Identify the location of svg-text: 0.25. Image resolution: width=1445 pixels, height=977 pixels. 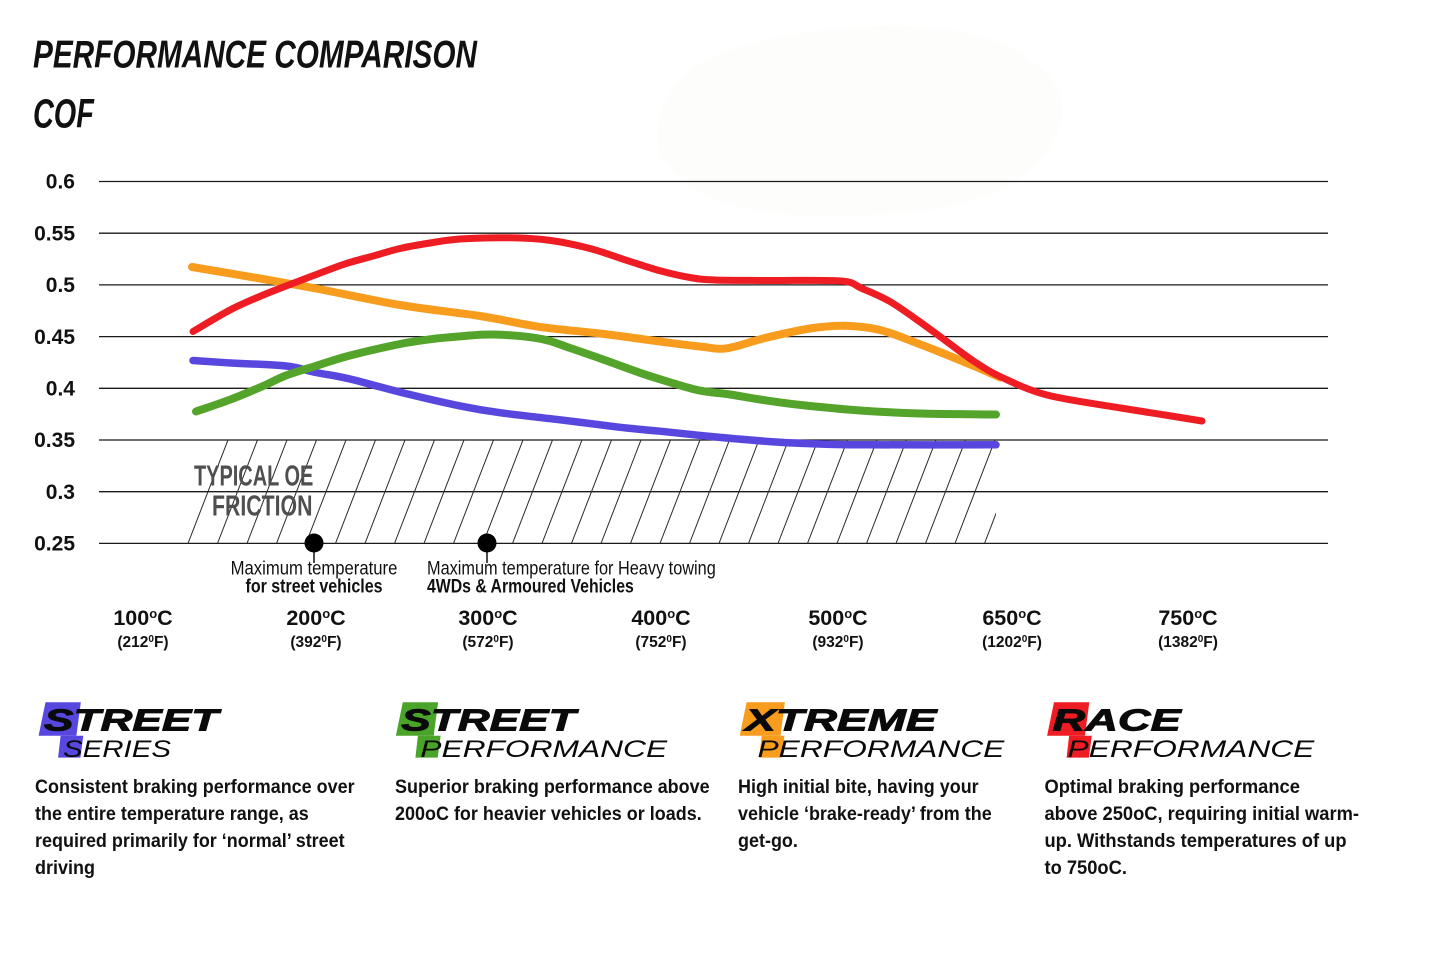
(54, 544).